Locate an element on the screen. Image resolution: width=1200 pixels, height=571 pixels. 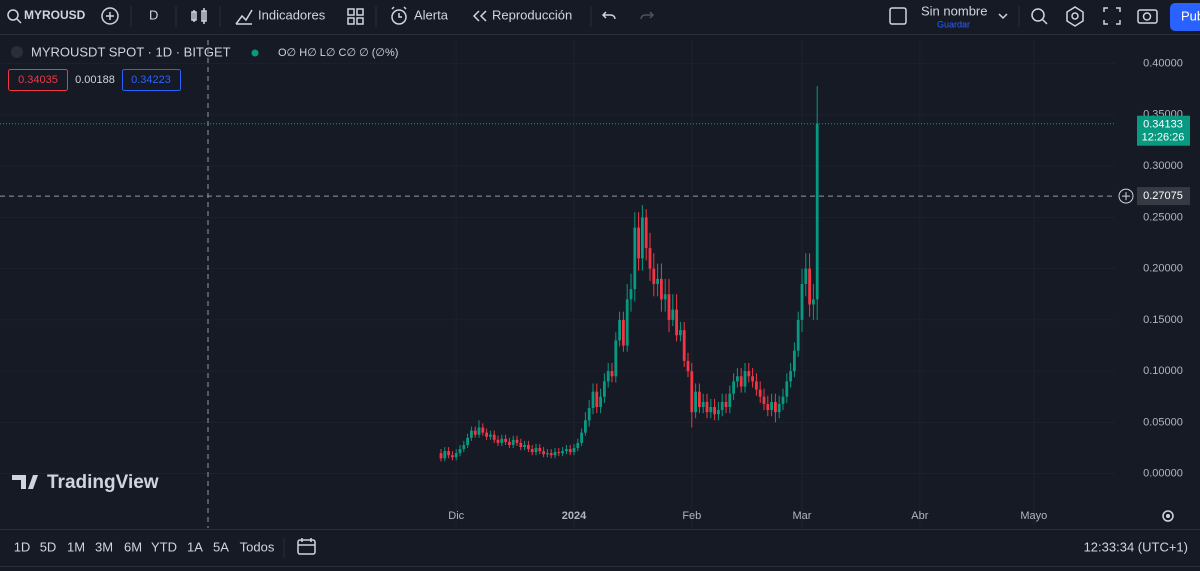
ask-box is located at coordinates (151, 80).